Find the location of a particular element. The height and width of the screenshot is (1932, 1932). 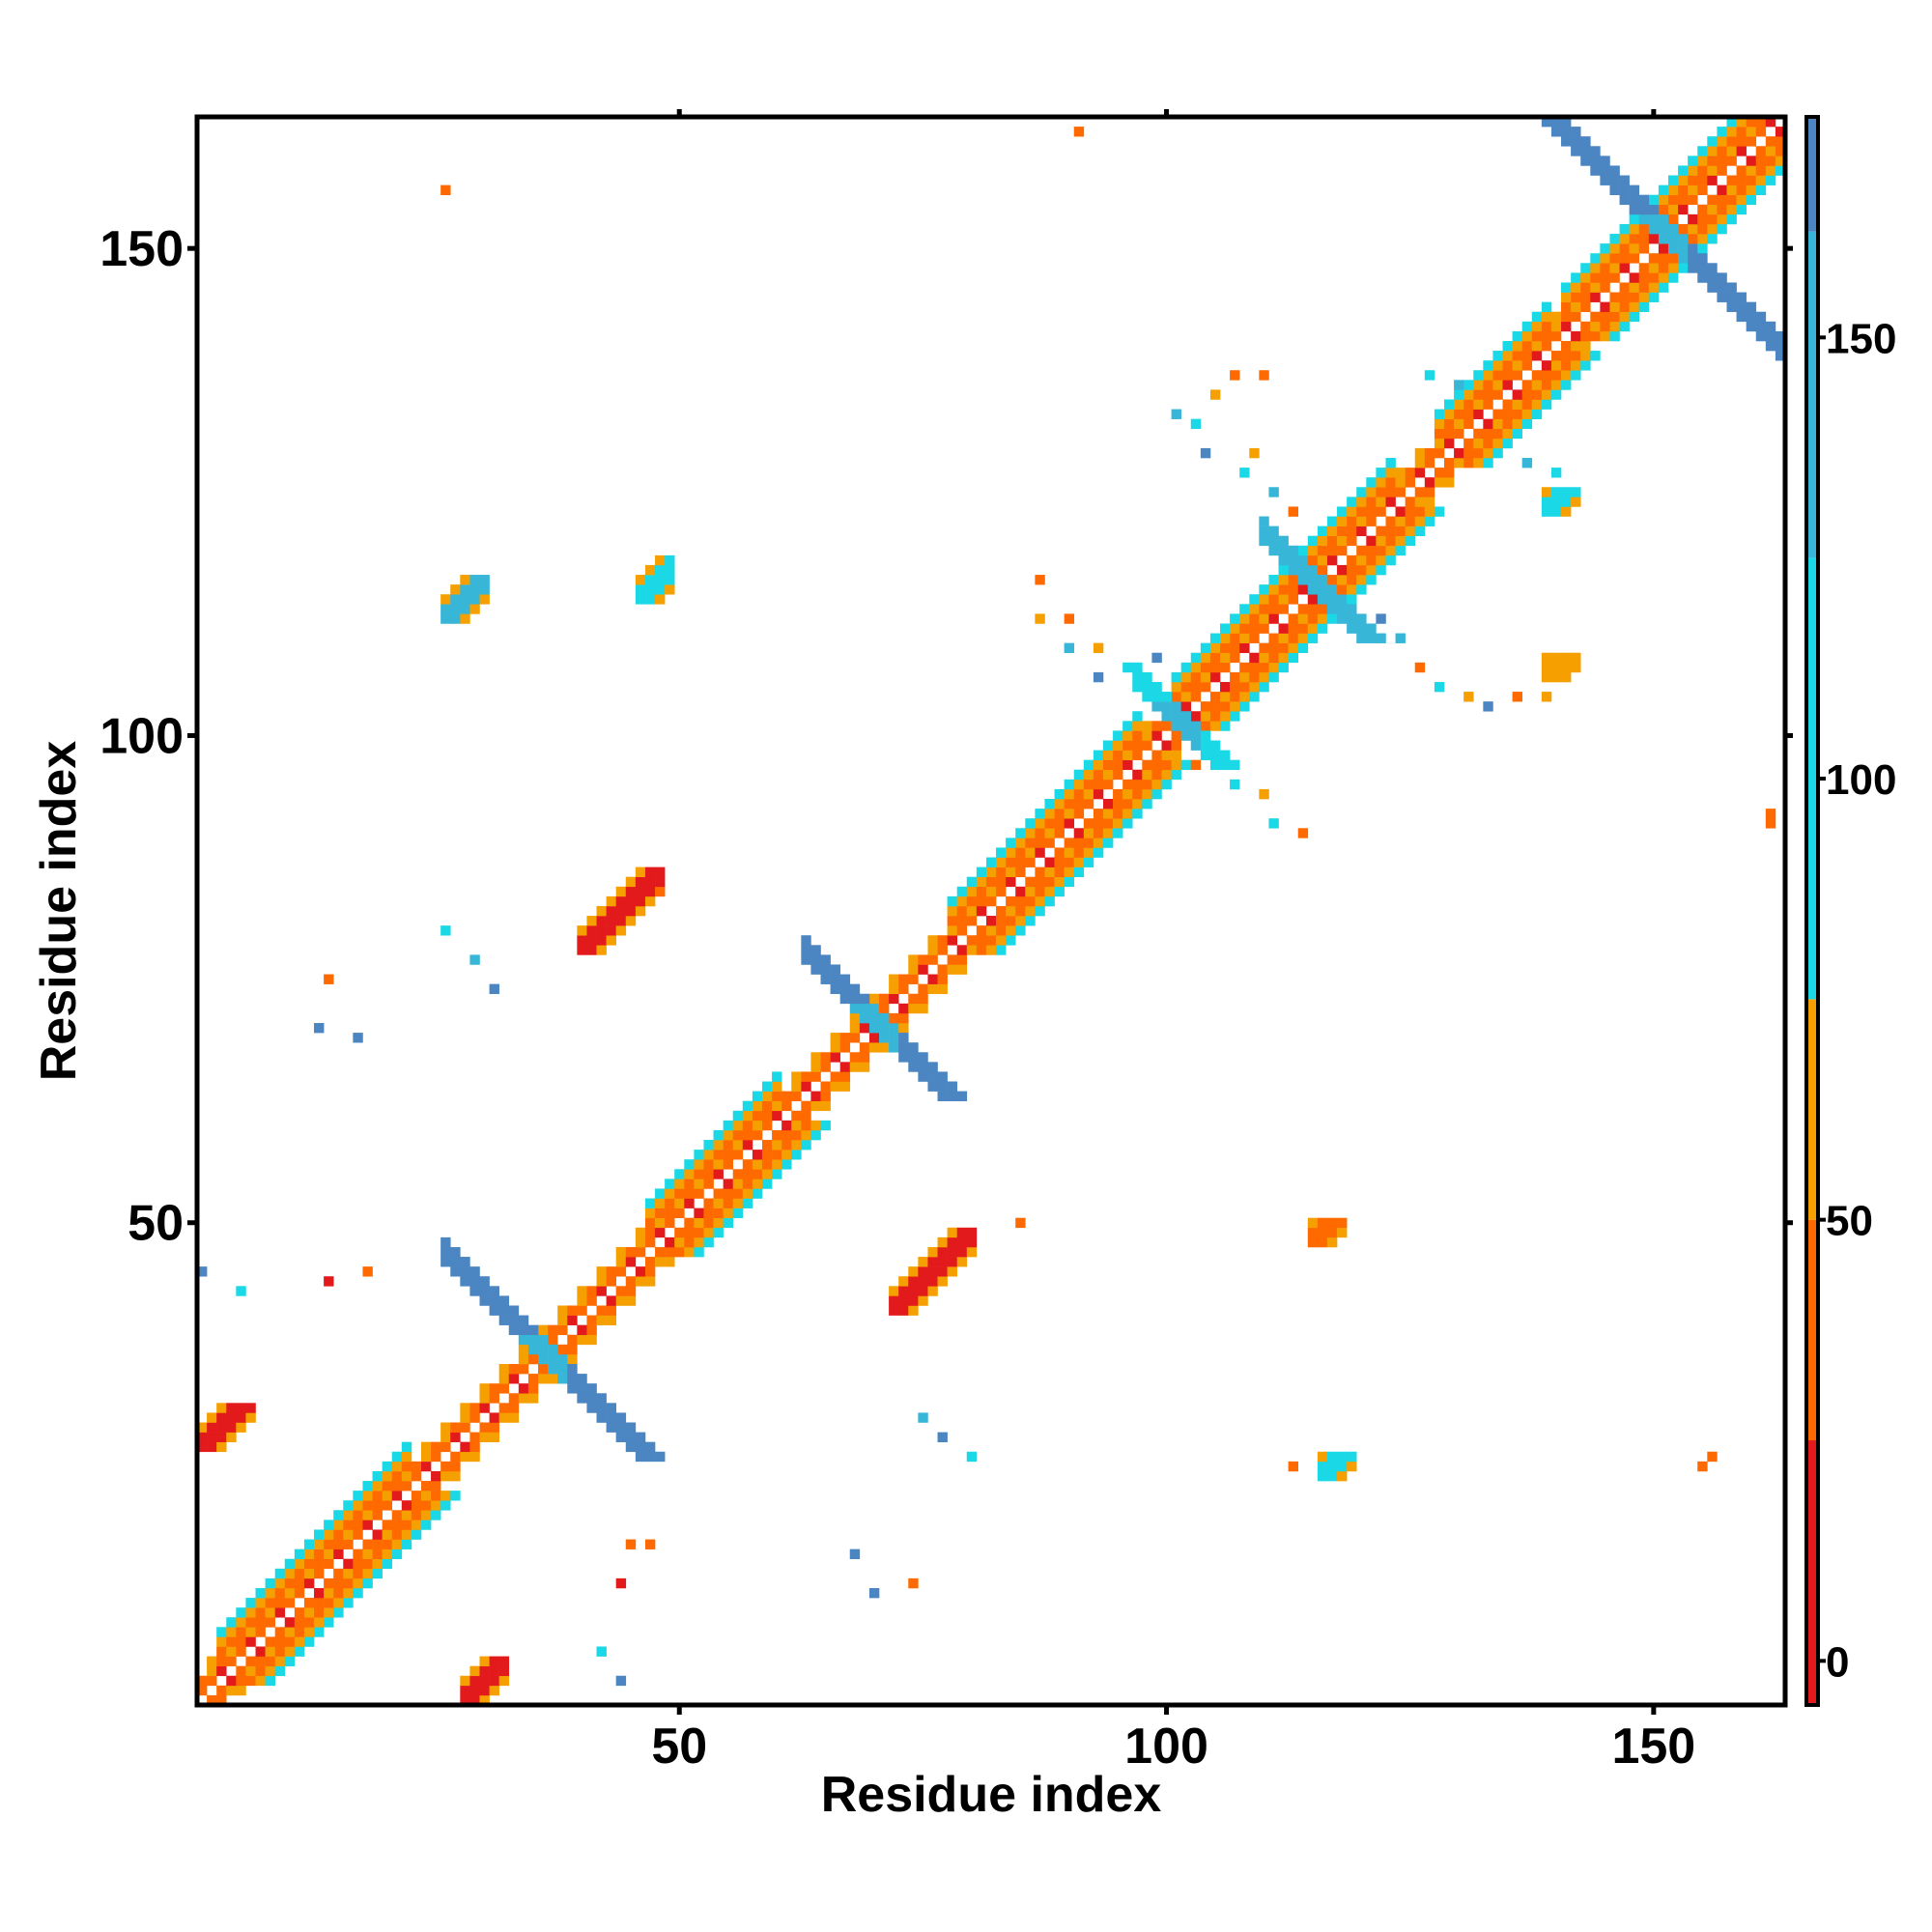

y-tick-label: 150 is located at coordinates (141, 249).